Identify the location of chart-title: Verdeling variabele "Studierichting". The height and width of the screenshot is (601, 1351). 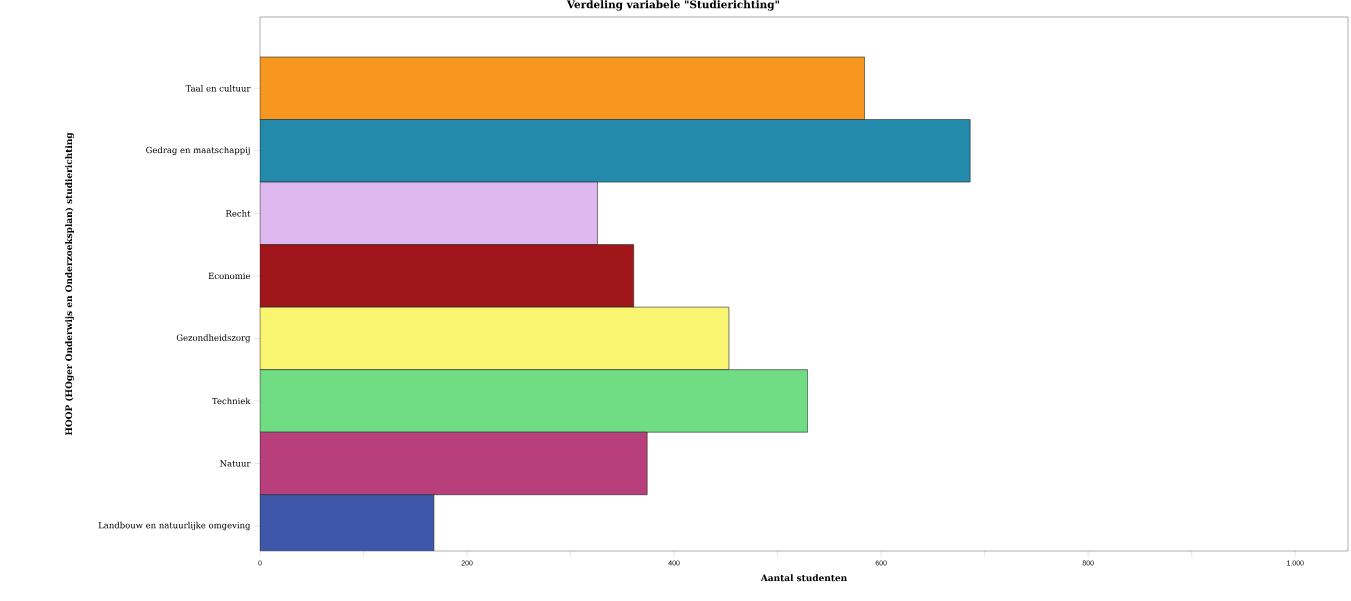
(673, 5).